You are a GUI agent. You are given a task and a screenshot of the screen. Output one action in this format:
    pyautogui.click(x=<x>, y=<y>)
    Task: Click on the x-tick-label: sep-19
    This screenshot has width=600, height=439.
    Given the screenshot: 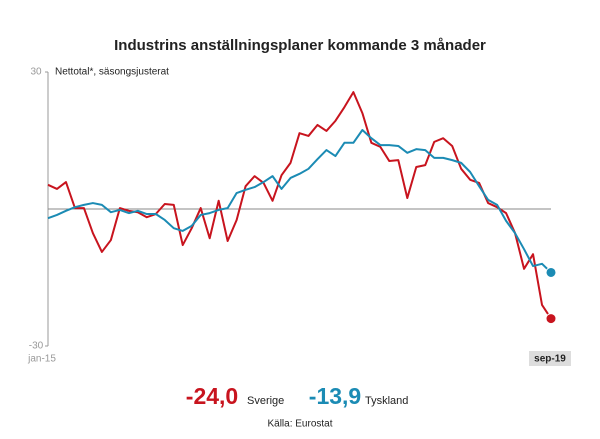 What is the action you would take?
    pyautogui.click(x=550, y=359)
    